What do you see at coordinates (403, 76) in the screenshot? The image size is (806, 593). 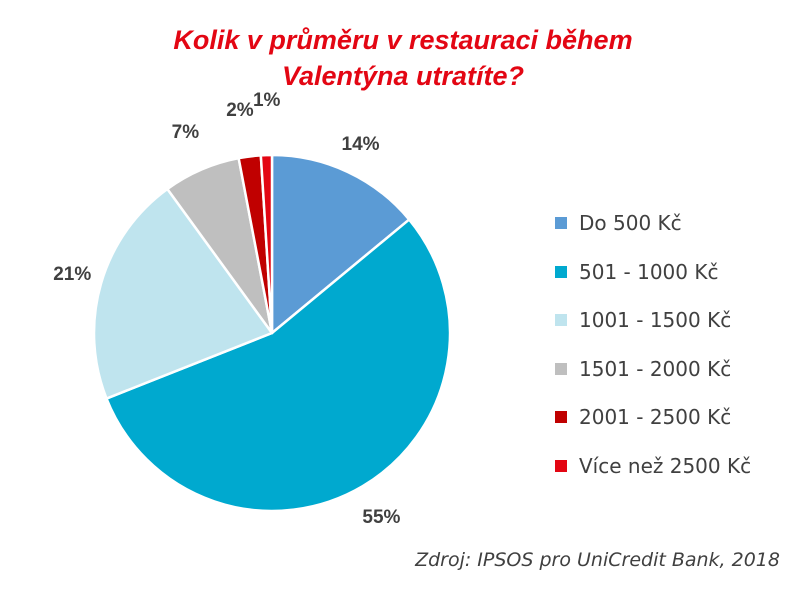 I see `chart-title-line-2: Valentýna utratíte?` at bounding box center [403, 76].